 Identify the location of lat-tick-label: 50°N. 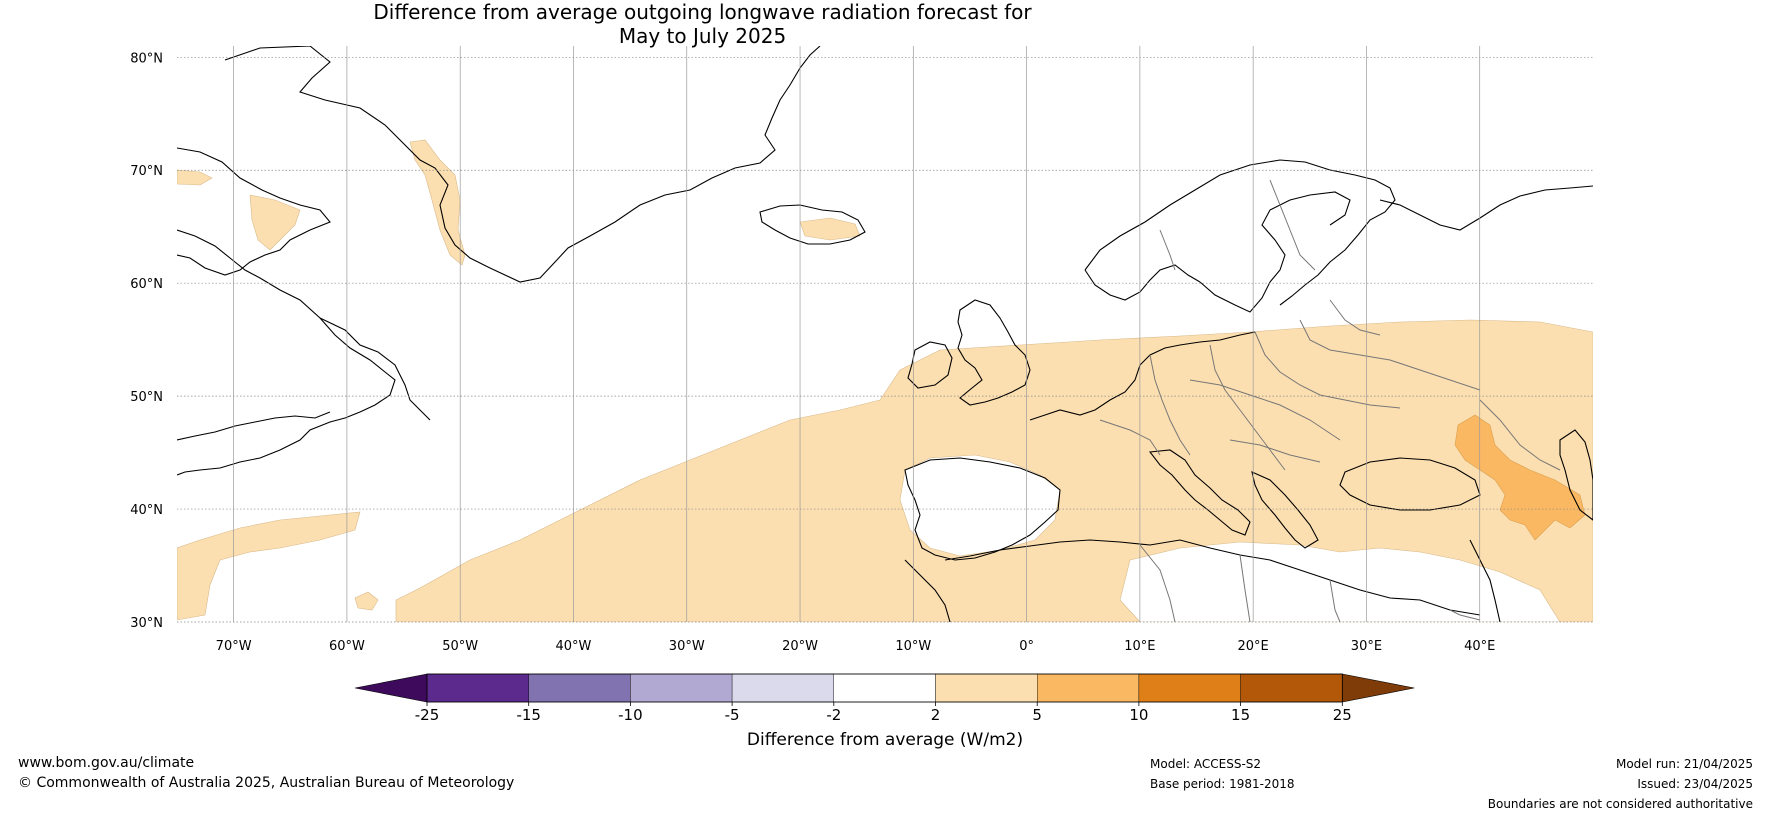
(146, 397).